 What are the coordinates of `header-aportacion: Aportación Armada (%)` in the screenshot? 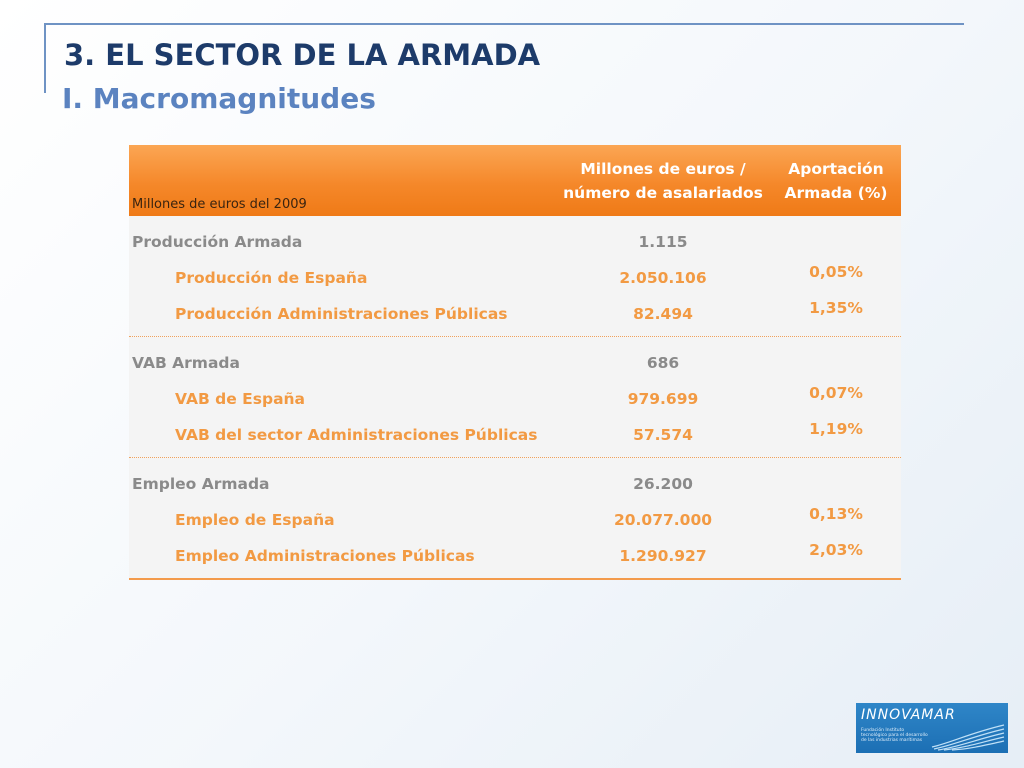 It's located at (836, 181).